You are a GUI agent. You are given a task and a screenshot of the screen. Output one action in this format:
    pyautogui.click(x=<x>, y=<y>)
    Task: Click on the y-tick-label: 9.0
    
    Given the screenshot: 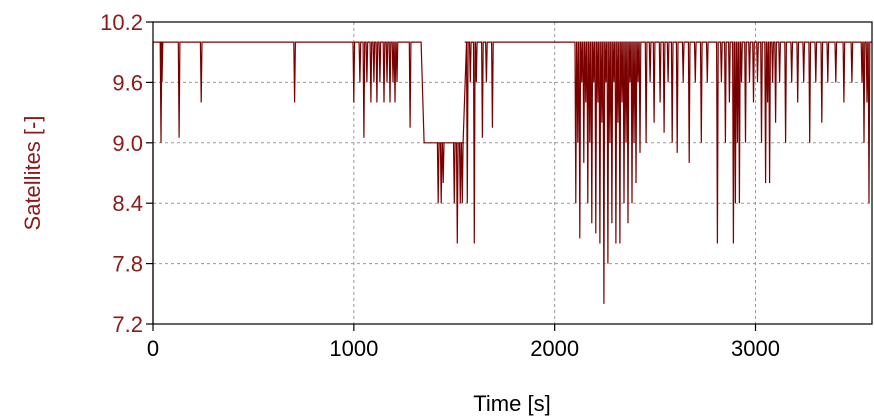 What is the action you would take?
    pyautogui.click(x=127, y=143)
    